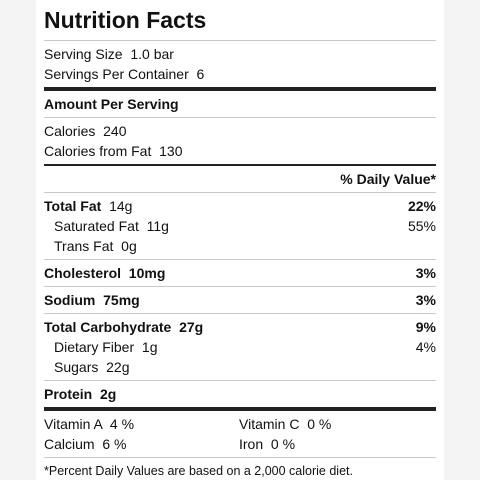 This screenshot has width=480, height=480. I want to click on servings-per-container-row: Servings Per Container 6, so click(240, 74).